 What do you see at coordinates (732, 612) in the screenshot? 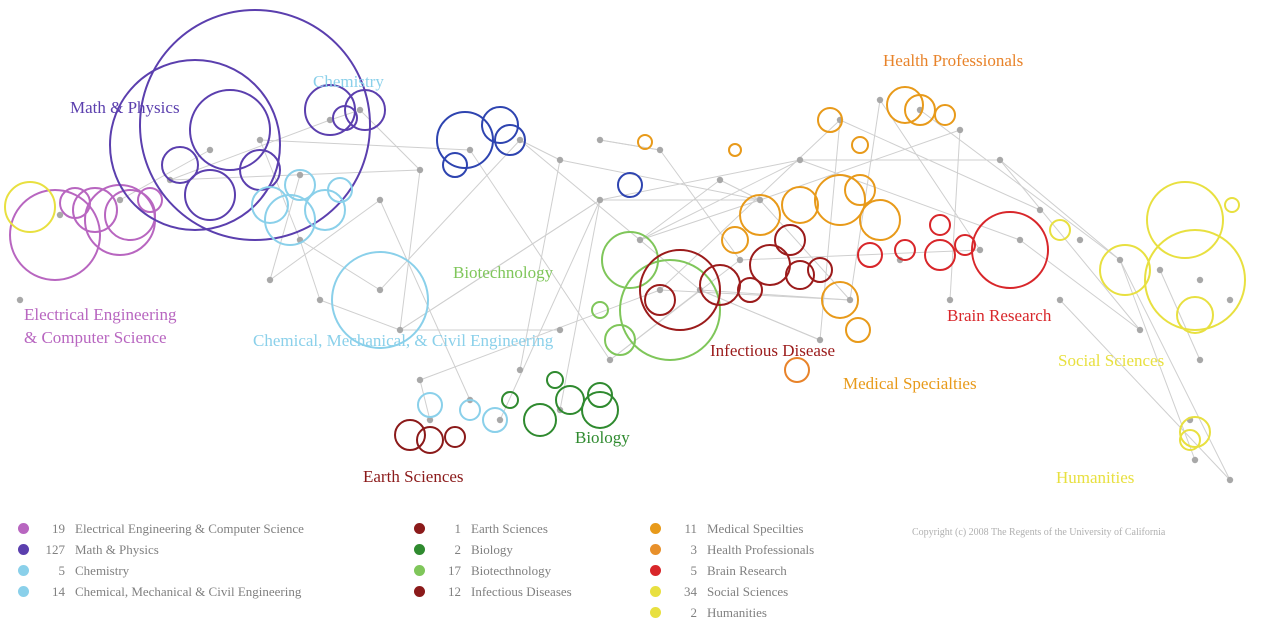
I see `legend-item: 2 Humanities` at bounding box center [732, 612].